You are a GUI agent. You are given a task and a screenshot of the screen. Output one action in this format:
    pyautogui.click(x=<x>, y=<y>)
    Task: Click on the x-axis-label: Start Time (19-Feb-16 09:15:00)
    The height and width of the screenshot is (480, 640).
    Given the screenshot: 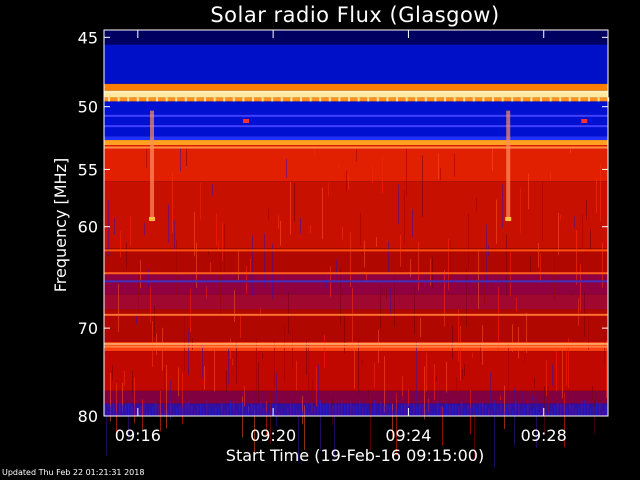 What is the action you would take?
    pyautogui.click(x=355, y=455)
    